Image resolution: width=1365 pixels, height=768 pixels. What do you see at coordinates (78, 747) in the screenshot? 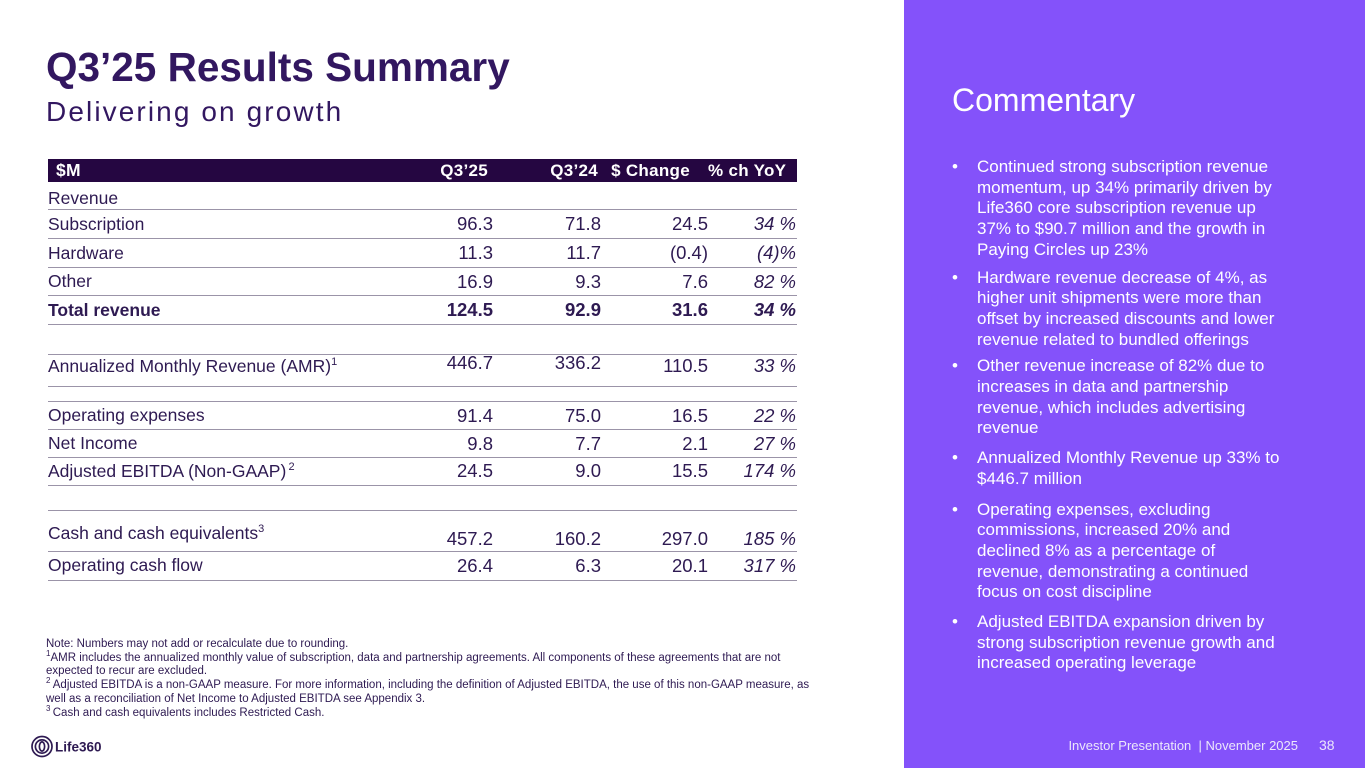
I see `svg-text: Life360` at bounding box center [78, 747].